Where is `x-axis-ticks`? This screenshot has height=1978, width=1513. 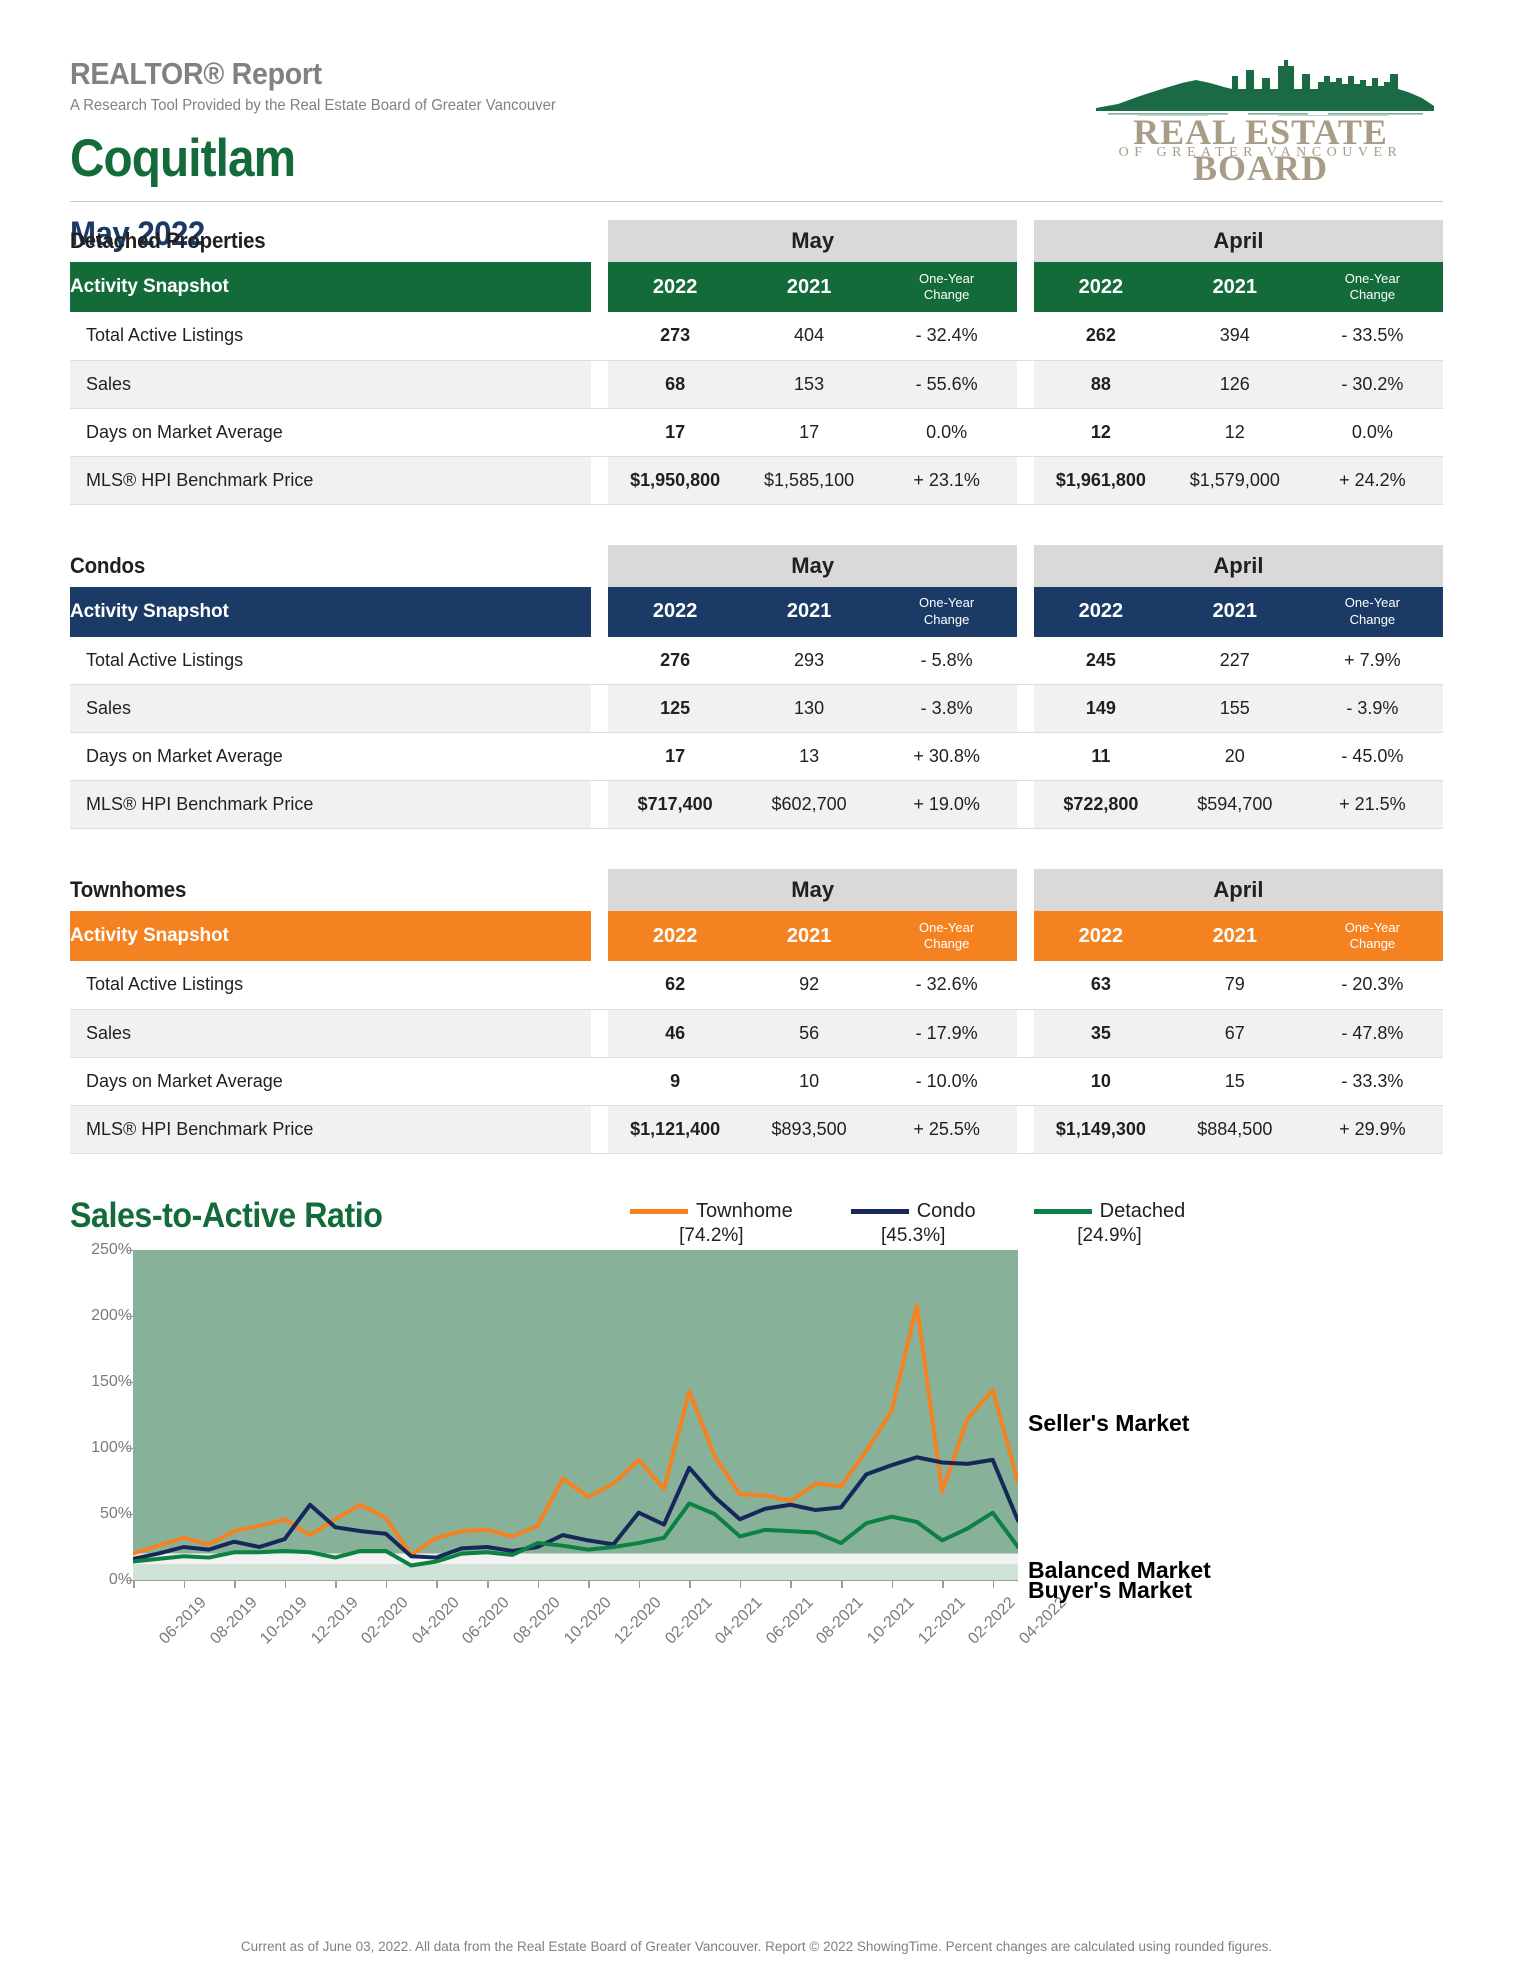
x-axis-ticks is located at coordinates (575, 1583).